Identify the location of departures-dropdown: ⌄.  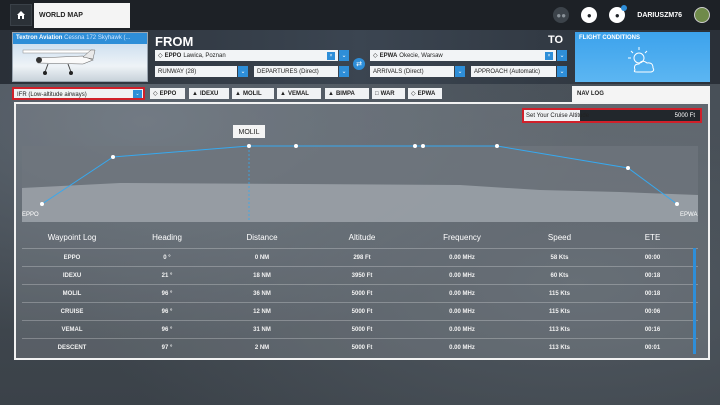
(344, 71).